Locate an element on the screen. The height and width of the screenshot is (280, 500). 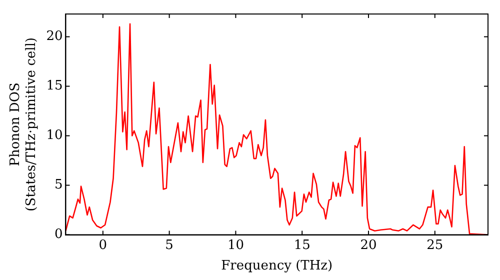
x-tick-label: 0 is located at coordinates (103, 245).